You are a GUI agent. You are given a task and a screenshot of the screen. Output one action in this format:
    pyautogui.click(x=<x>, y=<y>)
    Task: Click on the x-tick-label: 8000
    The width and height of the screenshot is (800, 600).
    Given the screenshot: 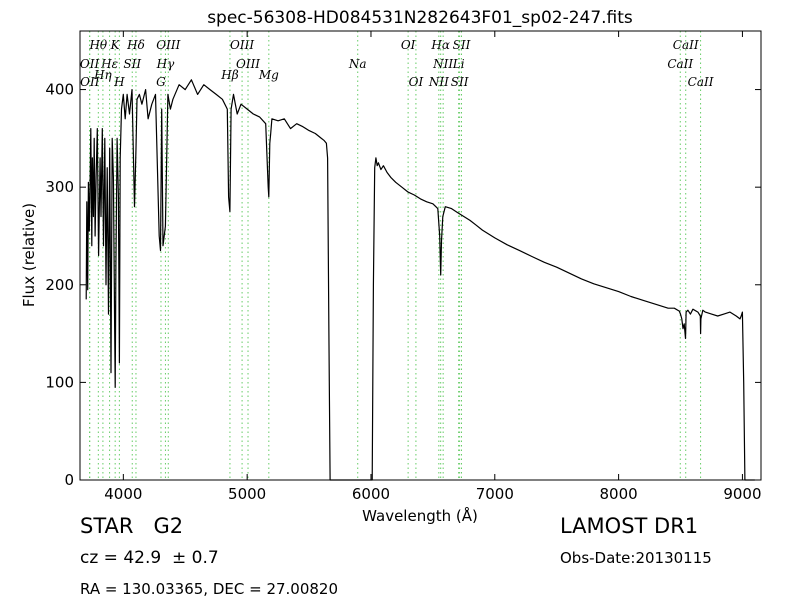 What is the action you would take?
    pyautogui.click(x=619, y=494)
    